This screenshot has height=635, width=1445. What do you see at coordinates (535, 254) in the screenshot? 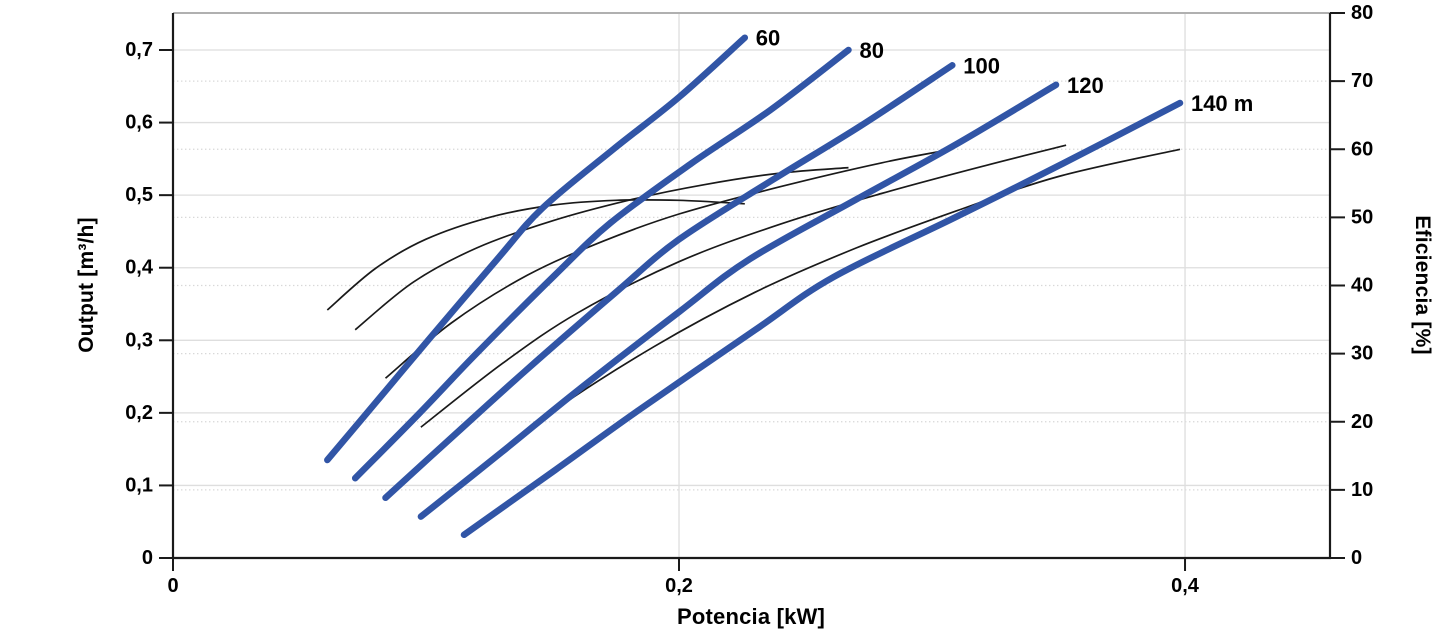
I see `eff-60-curve` at bounding box center [535, 254].